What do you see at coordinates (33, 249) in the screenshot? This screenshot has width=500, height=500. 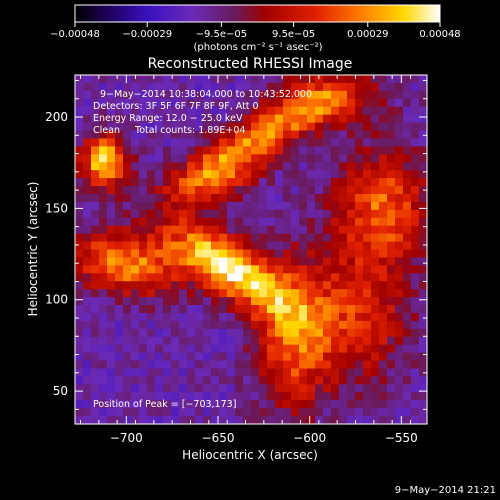 I see `y-axis-label: Heliocentric Y (arcsec)` at bounding box center [33, 249].